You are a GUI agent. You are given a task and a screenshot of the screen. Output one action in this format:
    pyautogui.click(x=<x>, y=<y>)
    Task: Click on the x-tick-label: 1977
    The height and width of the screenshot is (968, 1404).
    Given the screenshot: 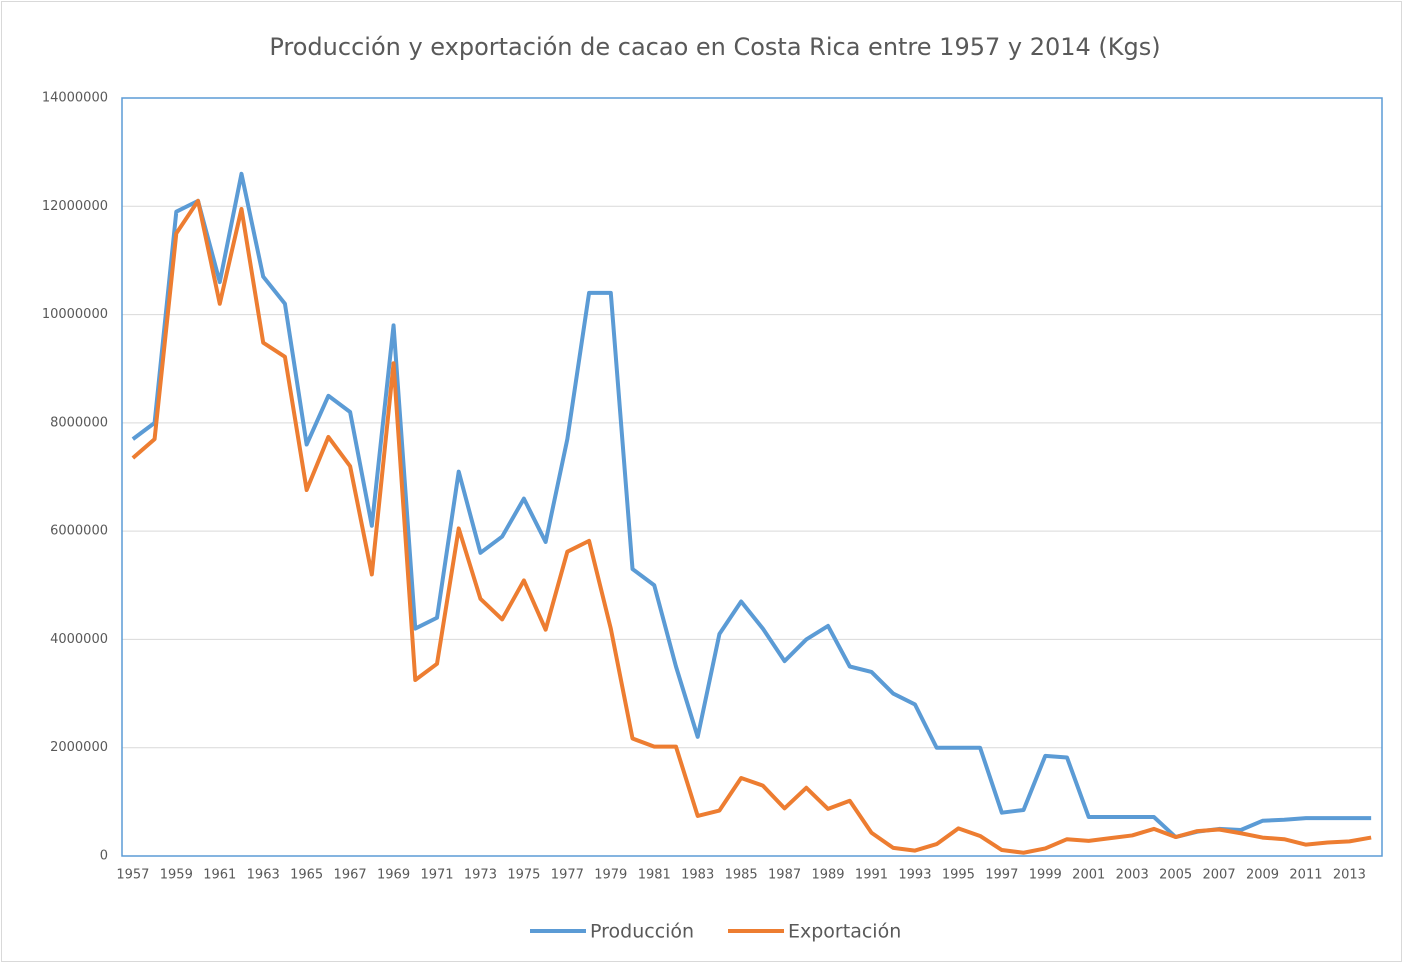 What is the action you would take?
    pyautogui.click(x=567, y=875)
    